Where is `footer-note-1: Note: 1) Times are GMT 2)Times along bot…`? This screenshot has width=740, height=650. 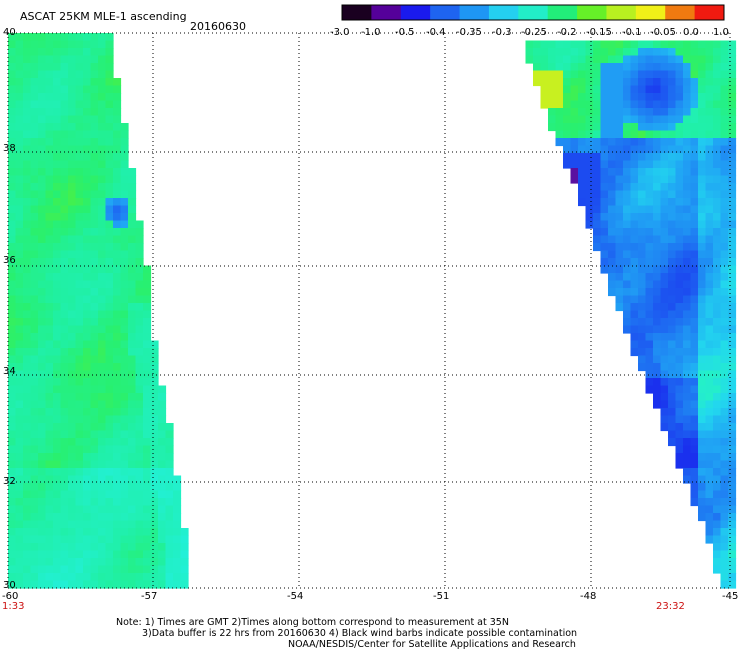 footer-note-1: Note: 1) Times are GMT 2)Times along bot… is located at coordinates (312, 622).